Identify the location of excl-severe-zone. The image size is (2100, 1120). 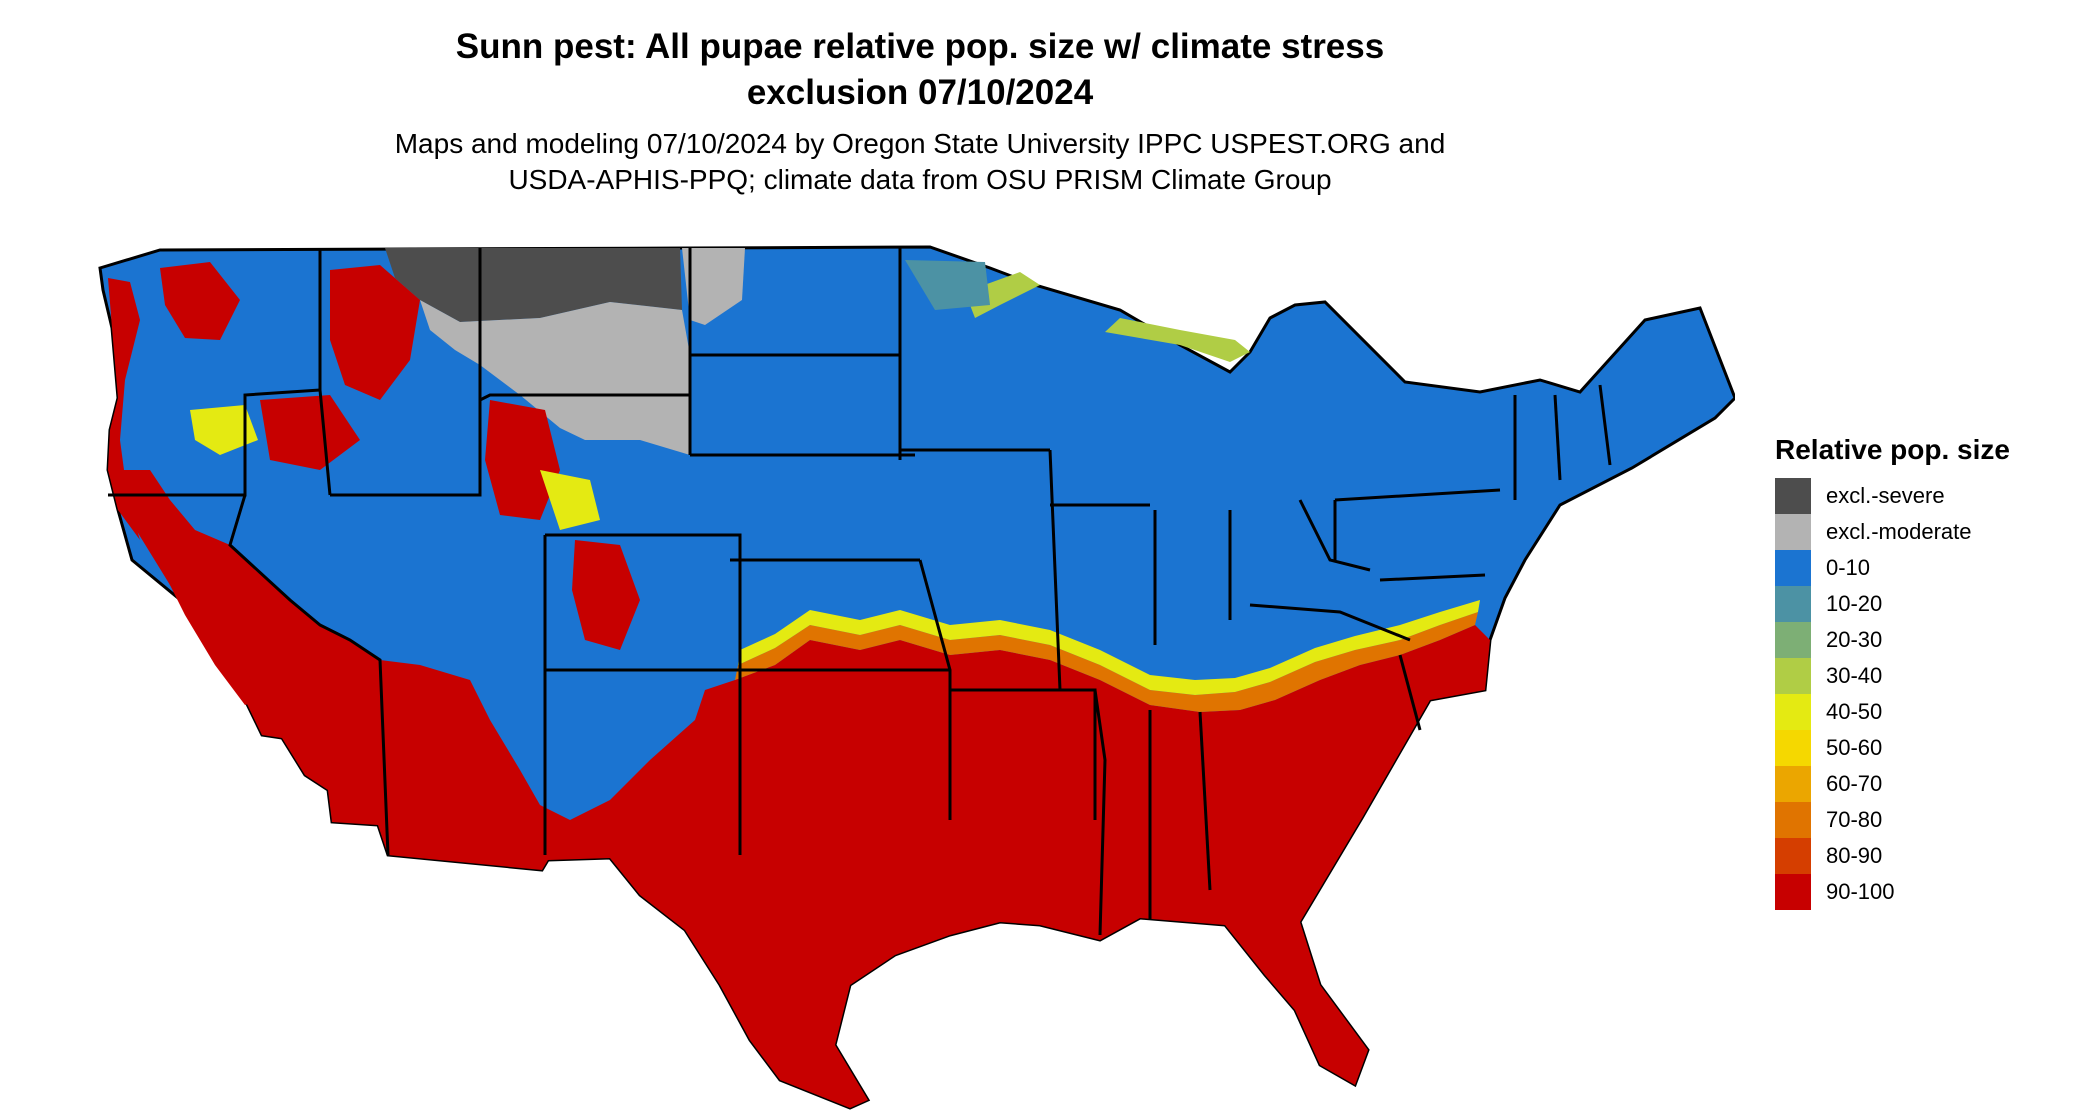
(533, 285).